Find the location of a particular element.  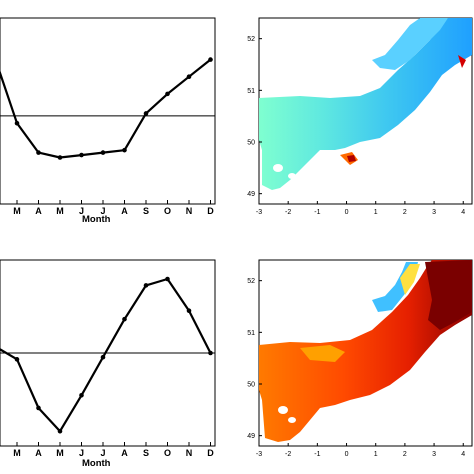

warm-patch is located at coordinates (322, 353).